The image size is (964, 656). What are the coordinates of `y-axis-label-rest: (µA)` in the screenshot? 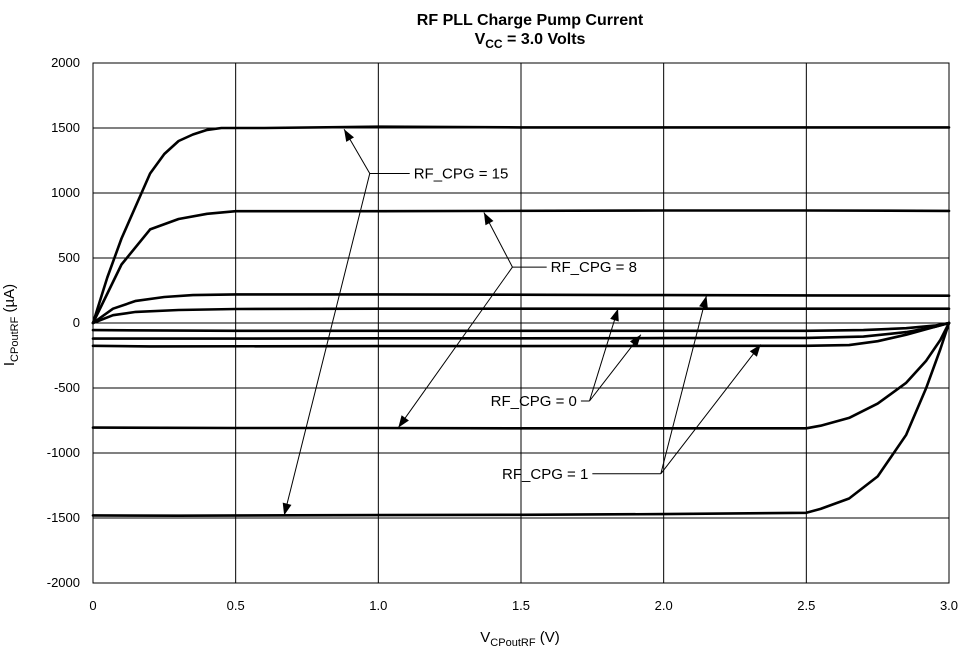 It's located at (9, 300).